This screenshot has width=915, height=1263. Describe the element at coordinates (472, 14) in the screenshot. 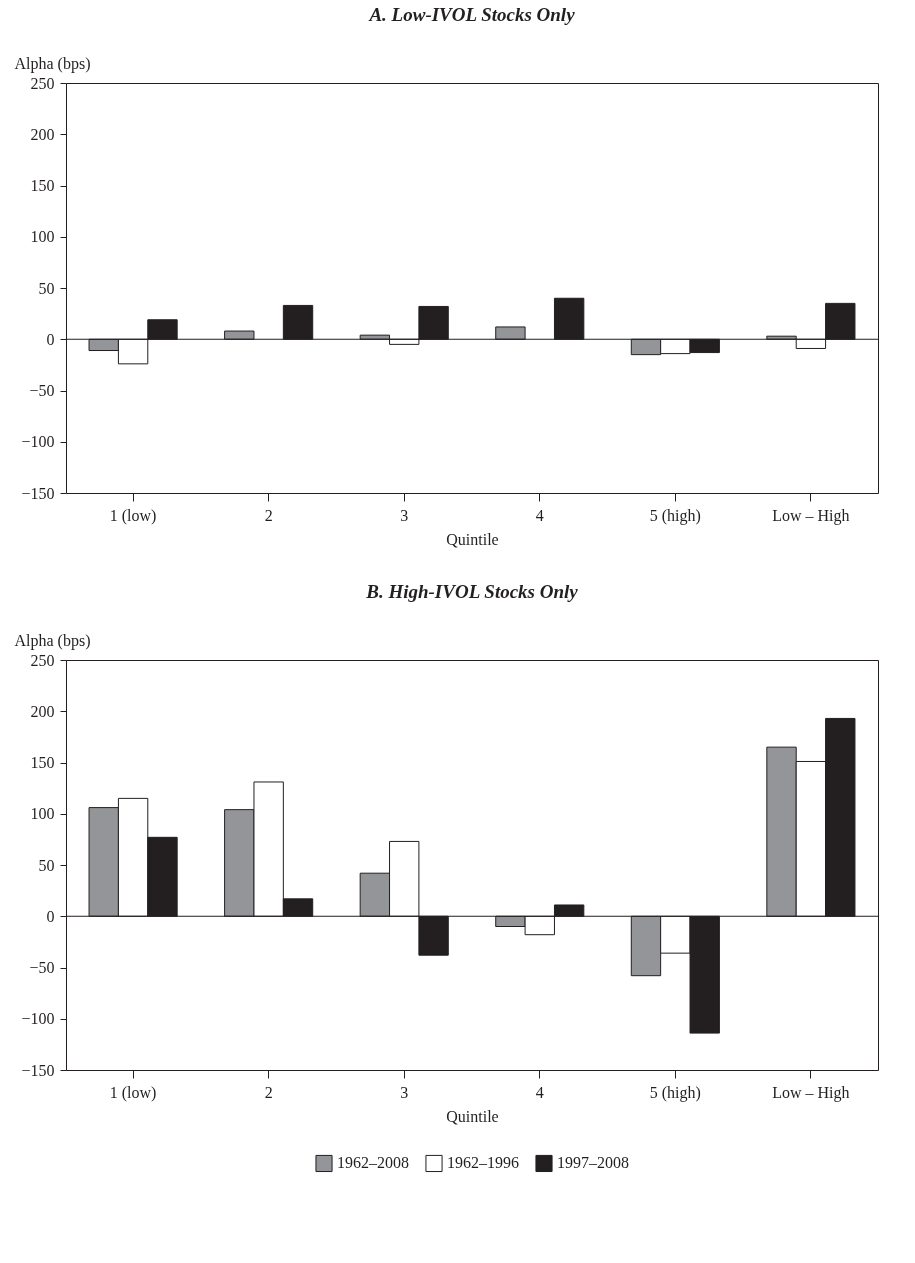

I see `chart-title: A. Low-IVOL Stocks Only` at that location.